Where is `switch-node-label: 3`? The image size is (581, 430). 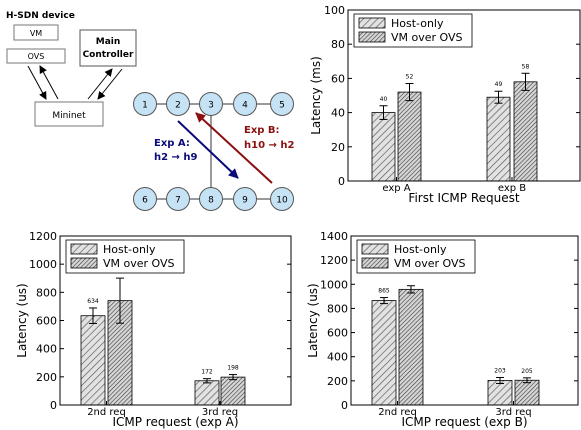 switch-node-label: 3 is located at coordinates (211, 106).